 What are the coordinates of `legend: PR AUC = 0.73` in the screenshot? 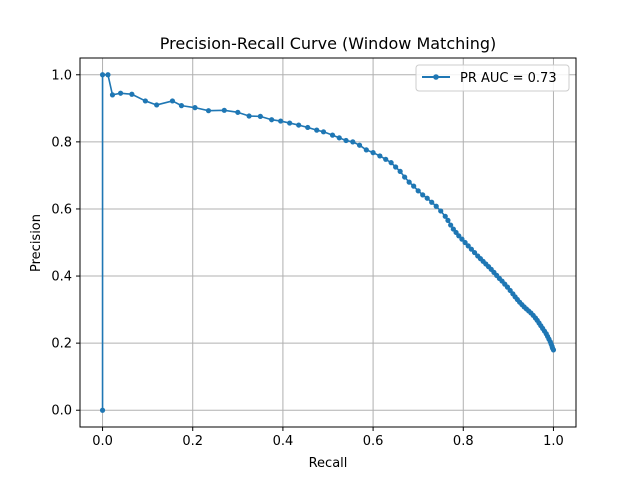 It's located at (492, 78).